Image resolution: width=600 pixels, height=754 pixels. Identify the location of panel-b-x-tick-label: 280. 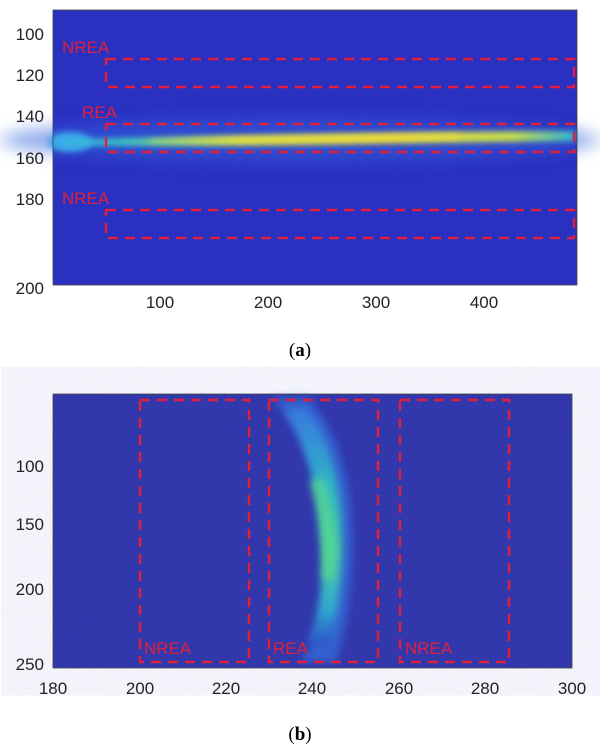
(485, 688).